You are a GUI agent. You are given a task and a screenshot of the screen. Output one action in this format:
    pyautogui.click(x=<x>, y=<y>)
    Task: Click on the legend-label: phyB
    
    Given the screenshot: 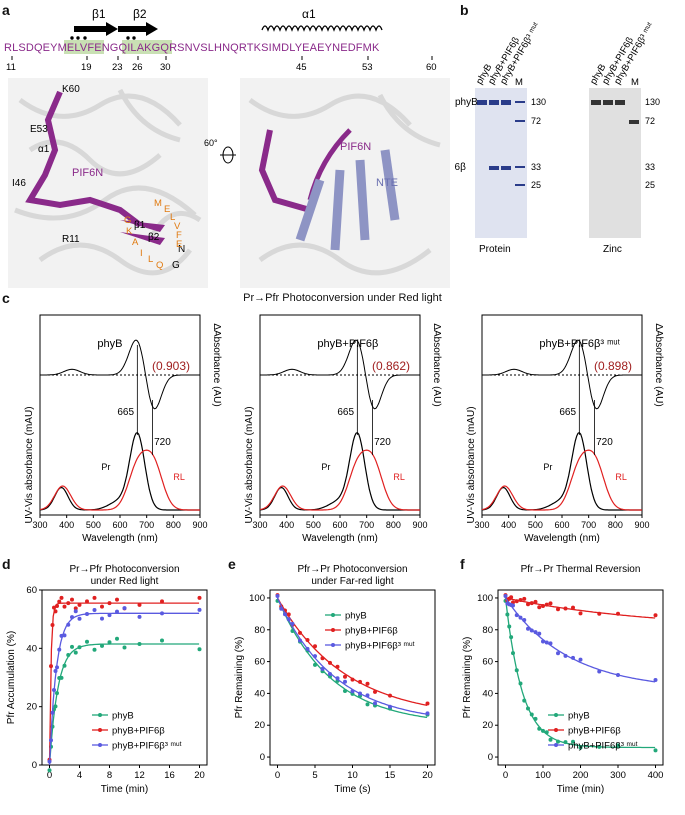 What is the action you would take?
    pyautogui.click(x=579, y=716)
    